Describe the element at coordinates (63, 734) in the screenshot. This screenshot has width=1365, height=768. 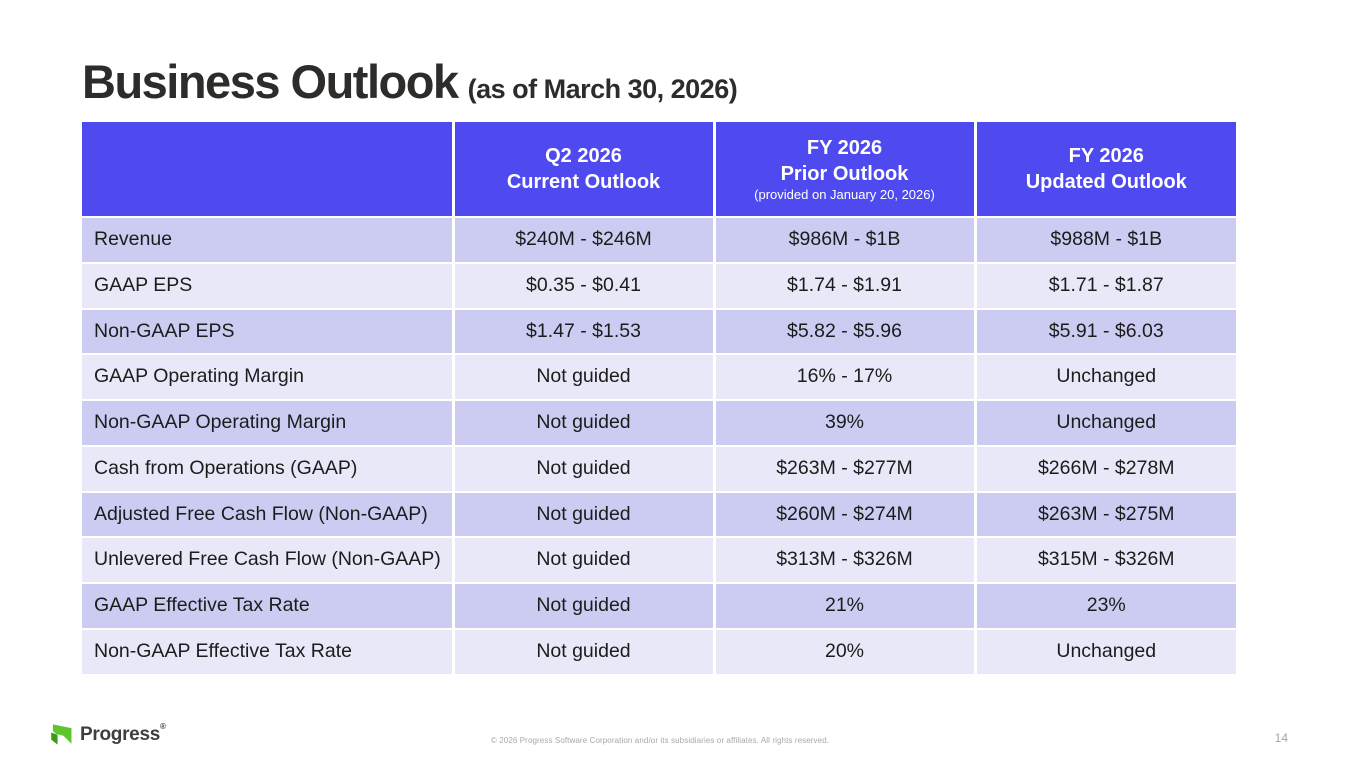
I see `progress-logo-icon` at that location.